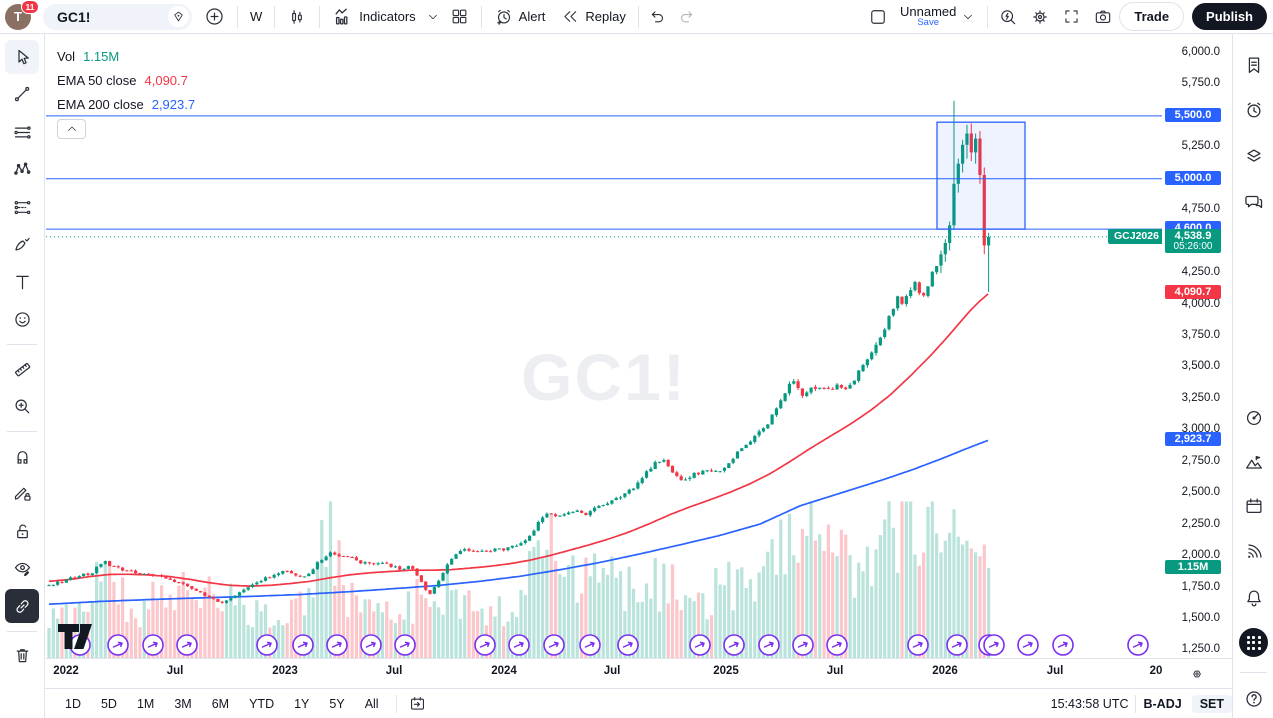 This screenshot has height=718, width=1273. I want to click on contract-roll-markers, so click(609, 645).